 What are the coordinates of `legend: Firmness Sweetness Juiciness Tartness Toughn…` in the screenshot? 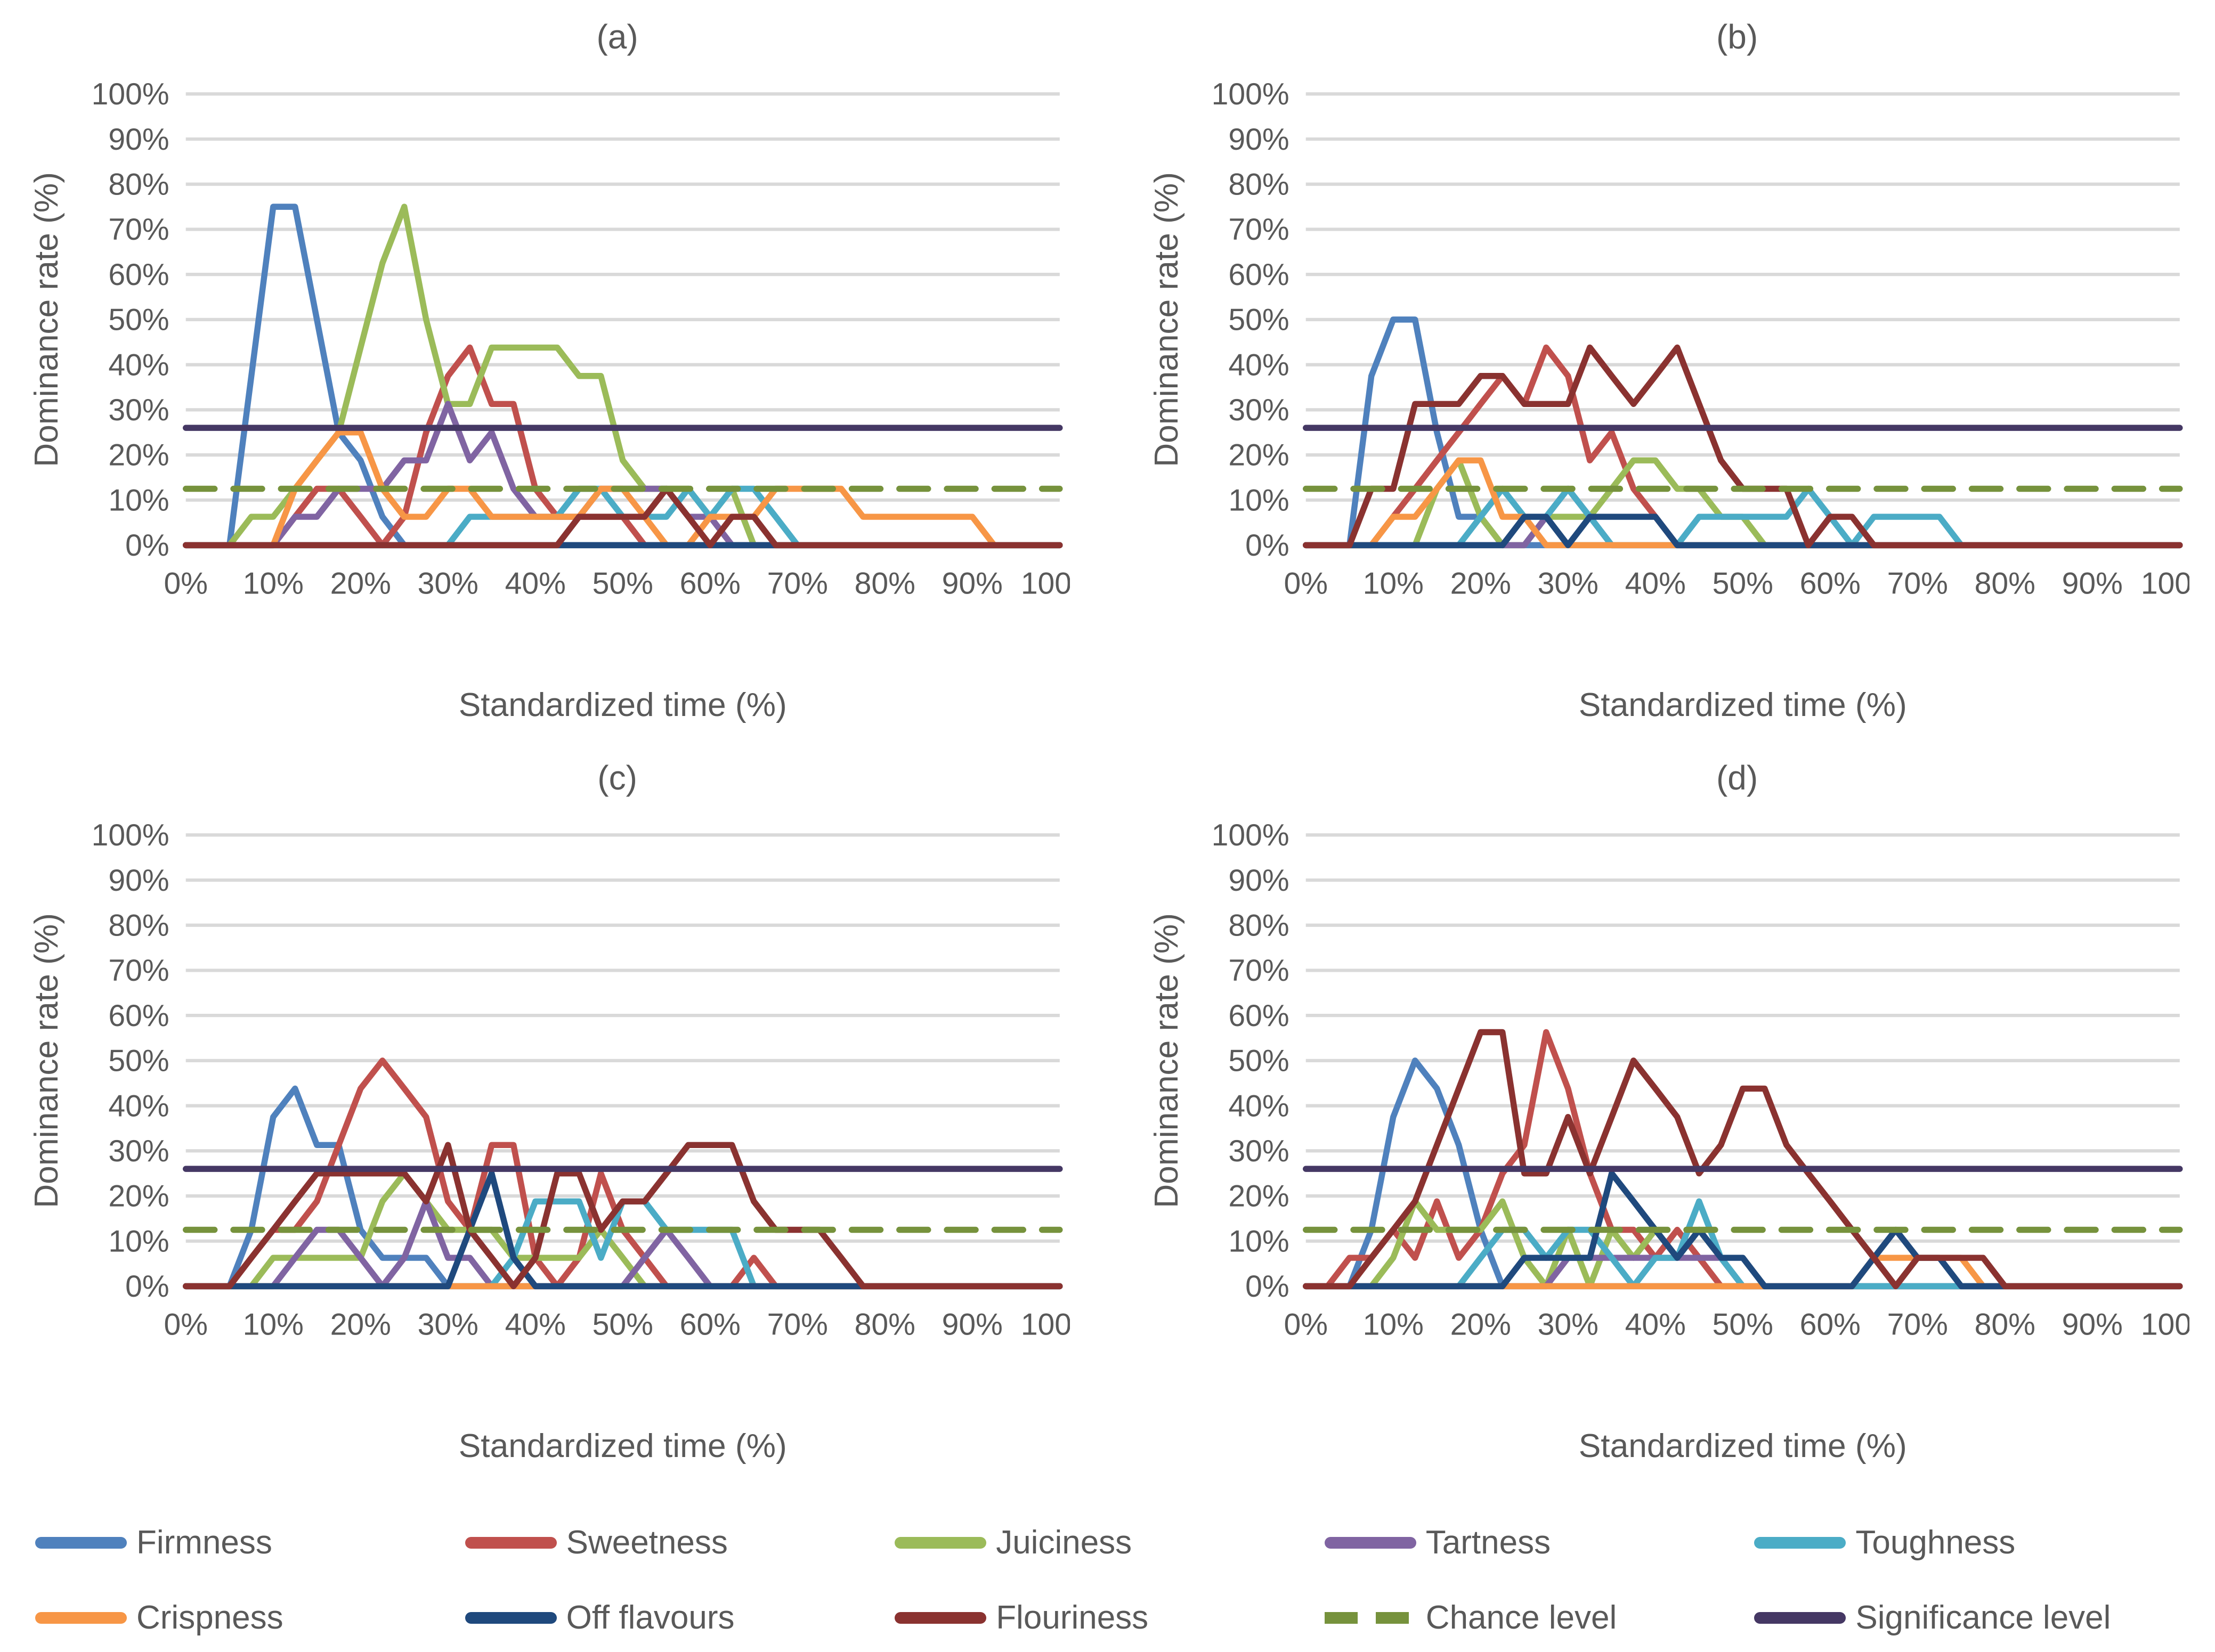 It's located at (1109, 1580).